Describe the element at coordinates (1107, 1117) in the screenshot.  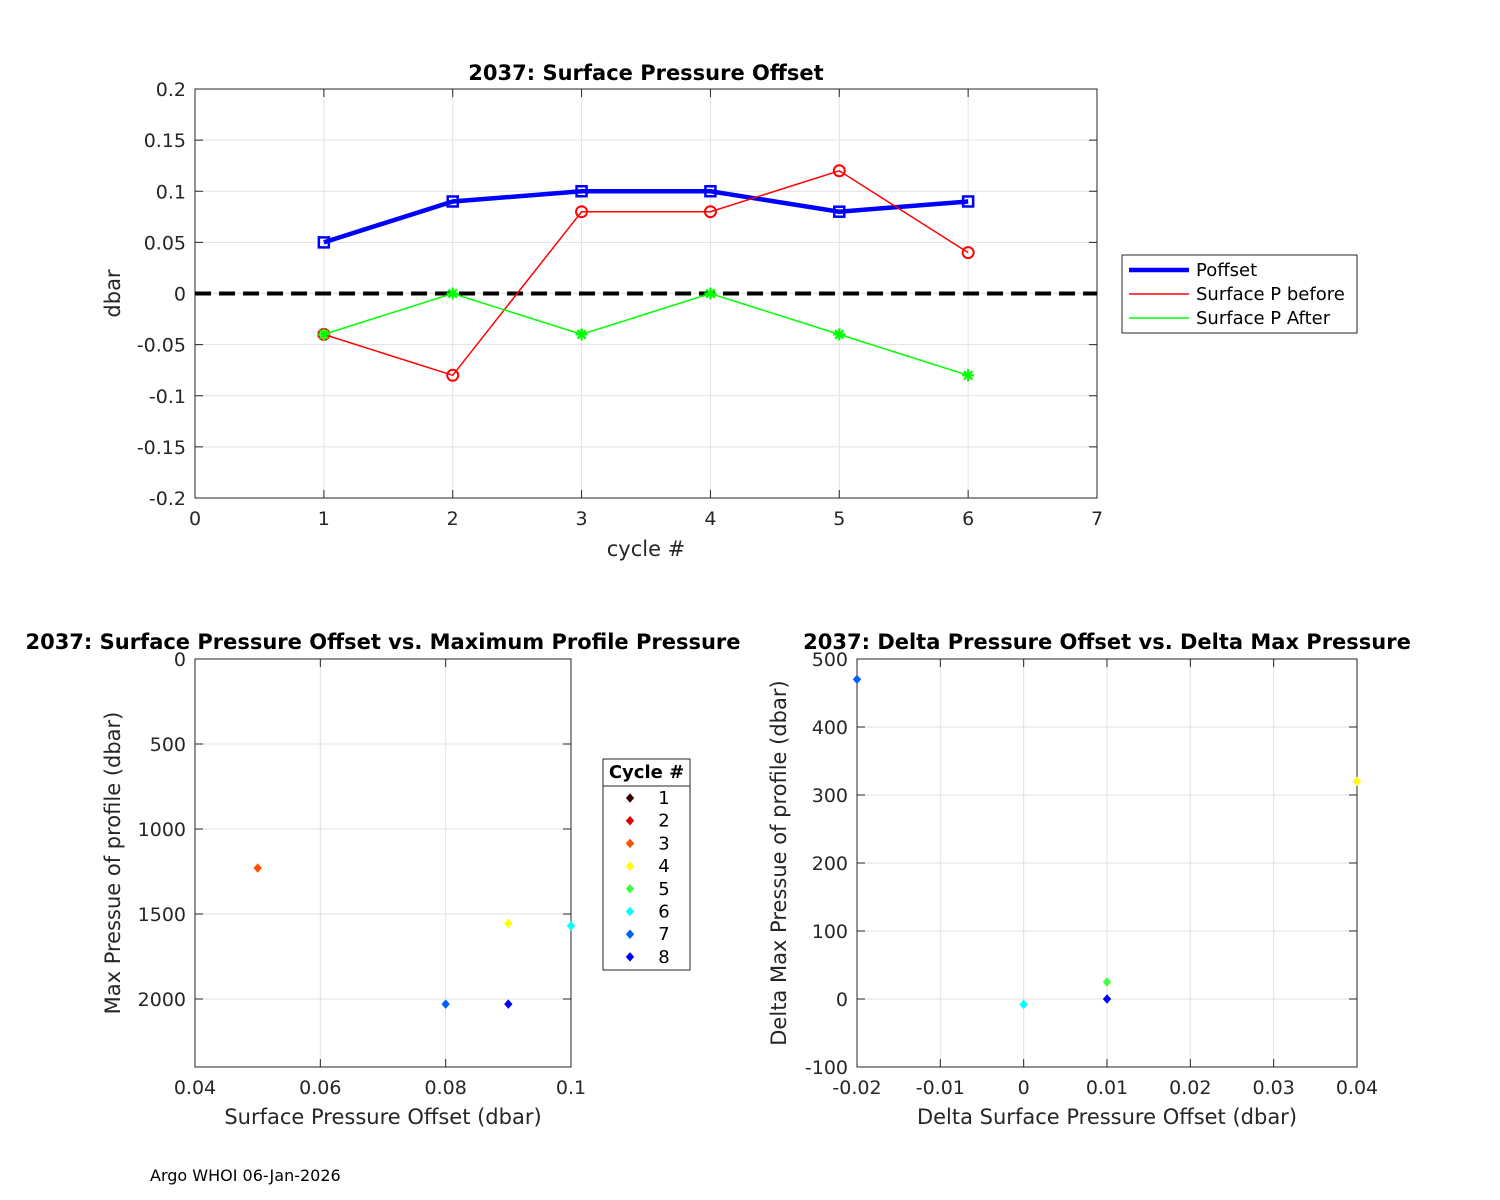
I see `x-axis-label: Delta Surface Pressure Offset (dbar)` at that location.